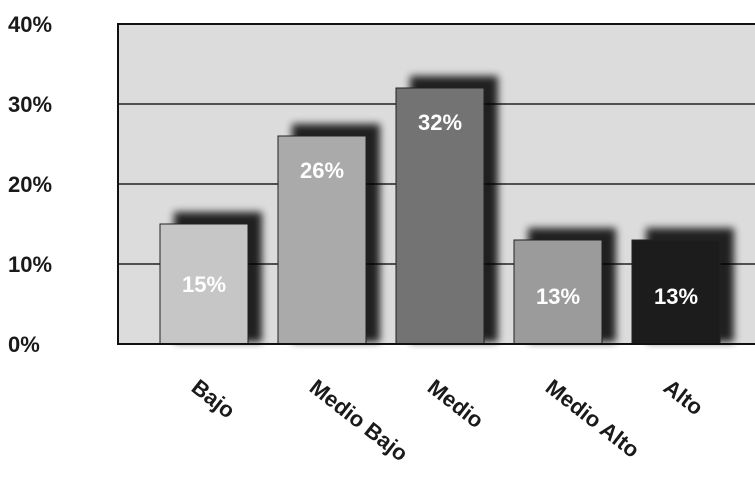  I want to click on x-axis-labels: Bajo Medio Bajo Medio Medio Alto Alto, so click(447, 420).